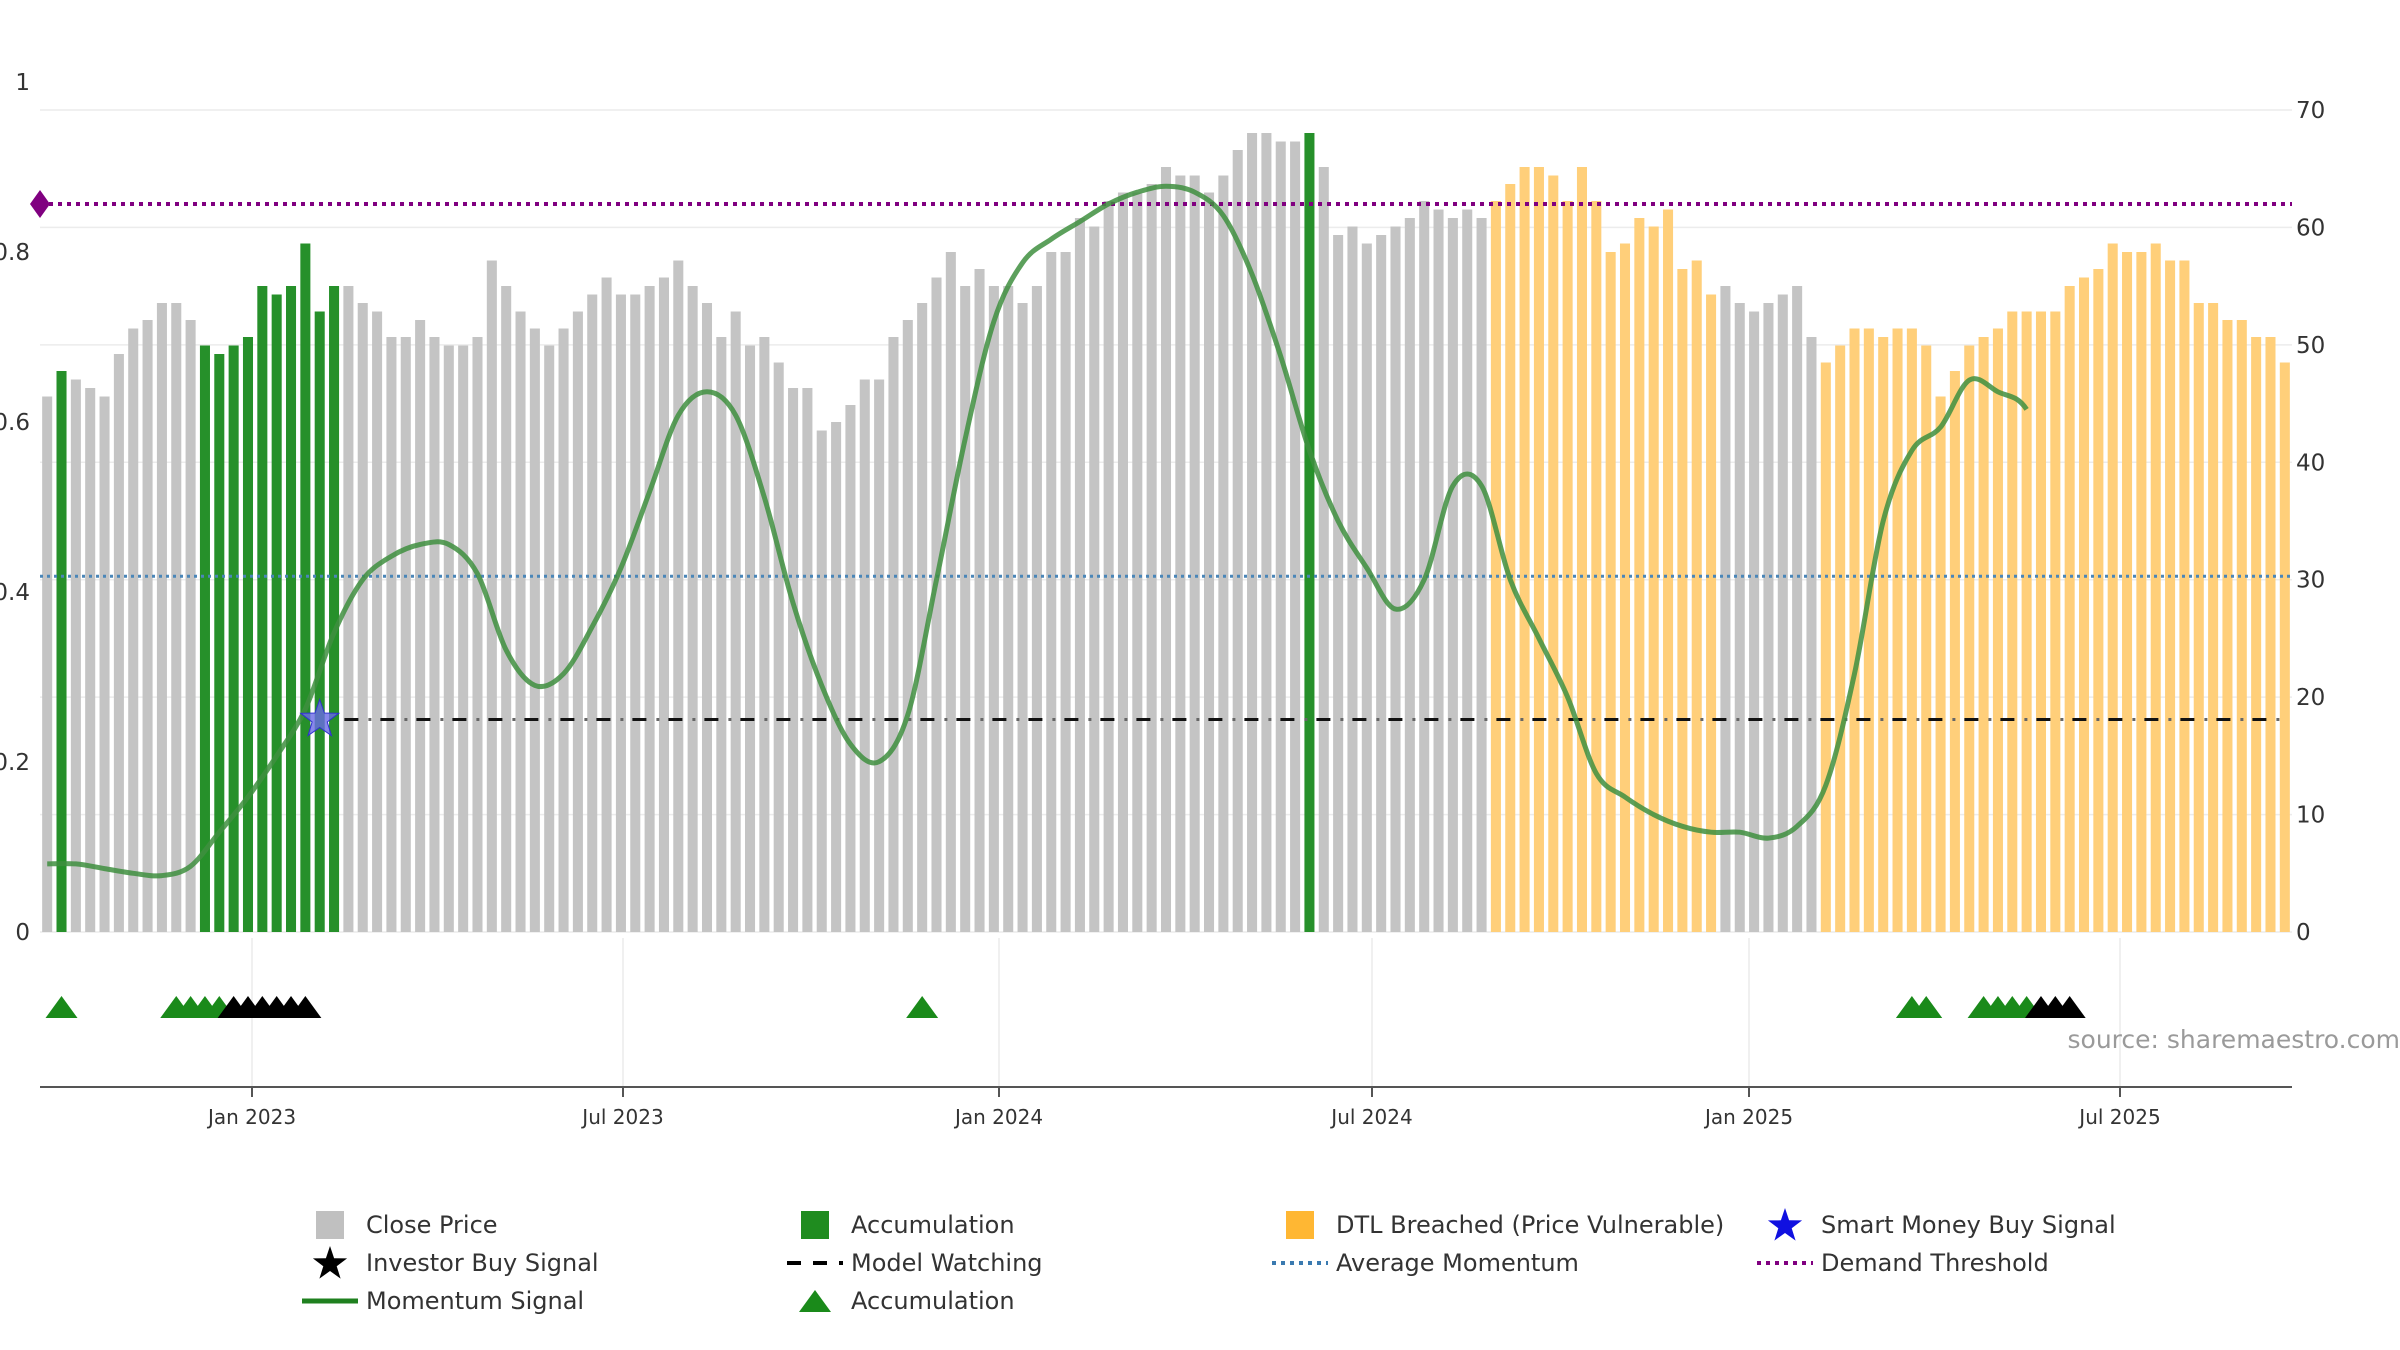 The height and width of the screenshot is (1350, 2400). What do you see at coordinates (1424, 1263) in the screenshot?
I see `legend-item: Average Momentum` at bounding box center [1424, 1263].